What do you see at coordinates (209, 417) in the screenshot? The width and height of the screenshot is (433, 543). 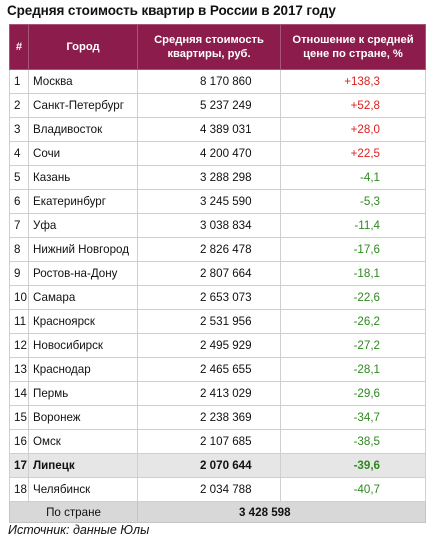 I see `avg-price-cell: 2 238 369` at bounding box center [209, 417].